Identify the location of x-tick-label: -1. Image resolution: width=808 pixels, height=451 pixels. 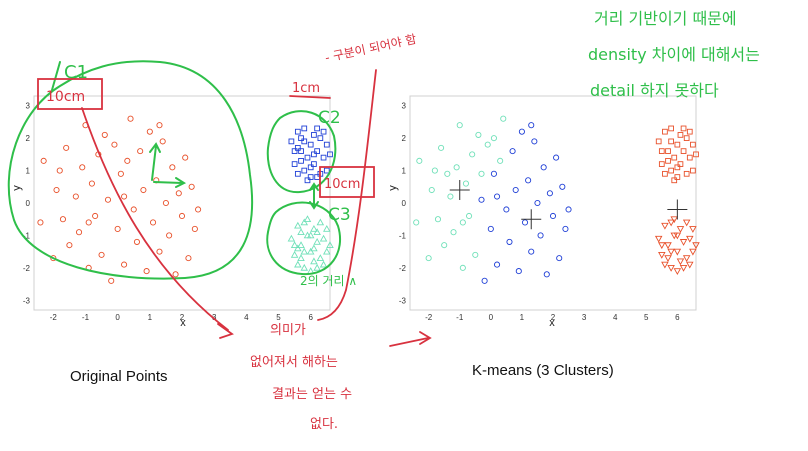
(460, 317).